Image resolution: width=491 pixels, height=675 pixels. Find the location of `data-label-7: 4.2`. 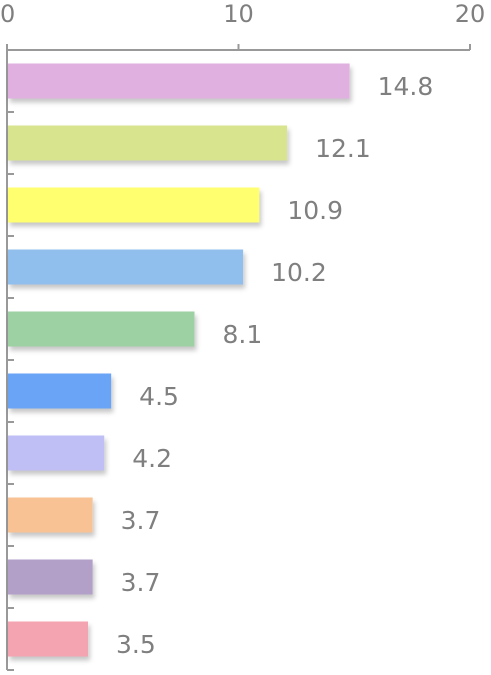

data-label-7: 4.2 is located at coordinates (152, 458).